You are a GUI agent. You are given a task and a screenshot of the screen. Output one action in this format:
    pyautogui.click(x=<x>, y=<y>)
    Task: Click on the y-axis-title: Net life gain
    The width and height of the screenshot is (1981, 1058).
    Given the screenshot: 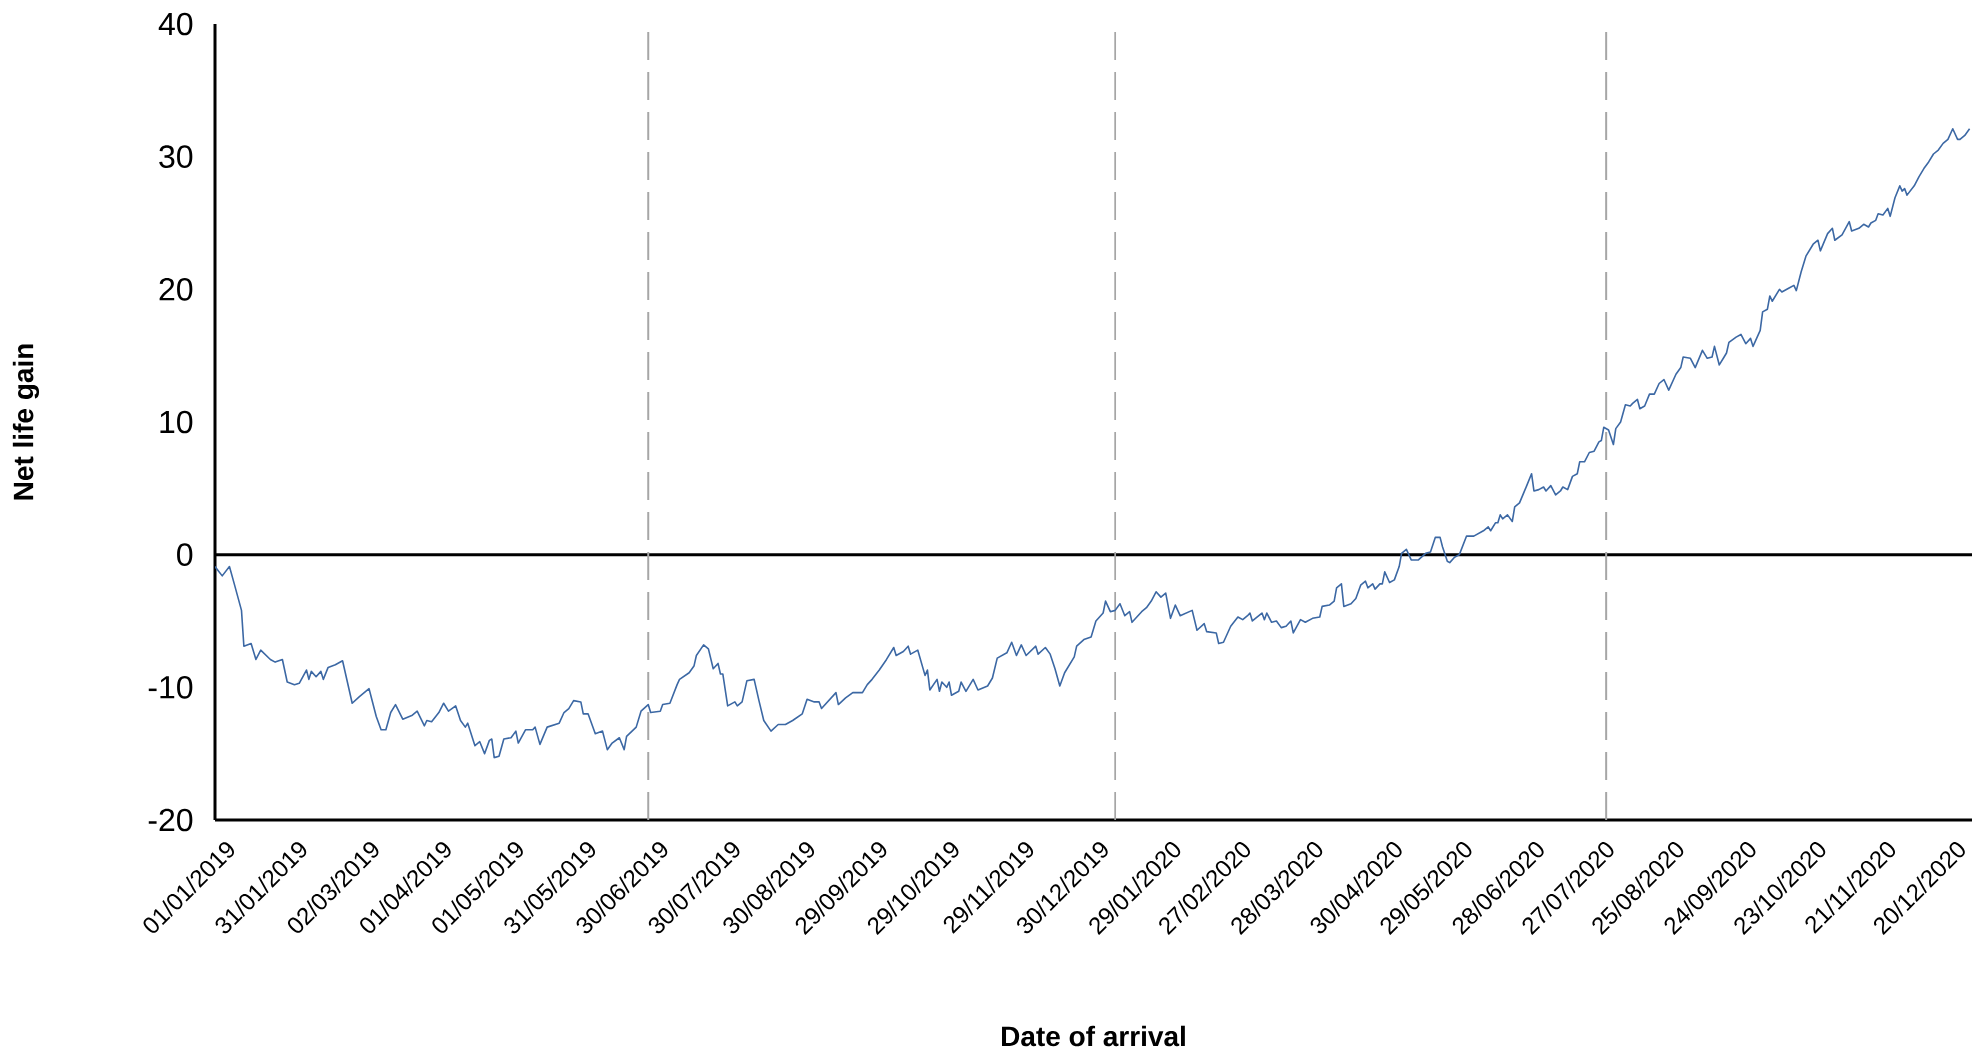 What is the action you would take?
    pyautogui.click(x=26, y=422)
    